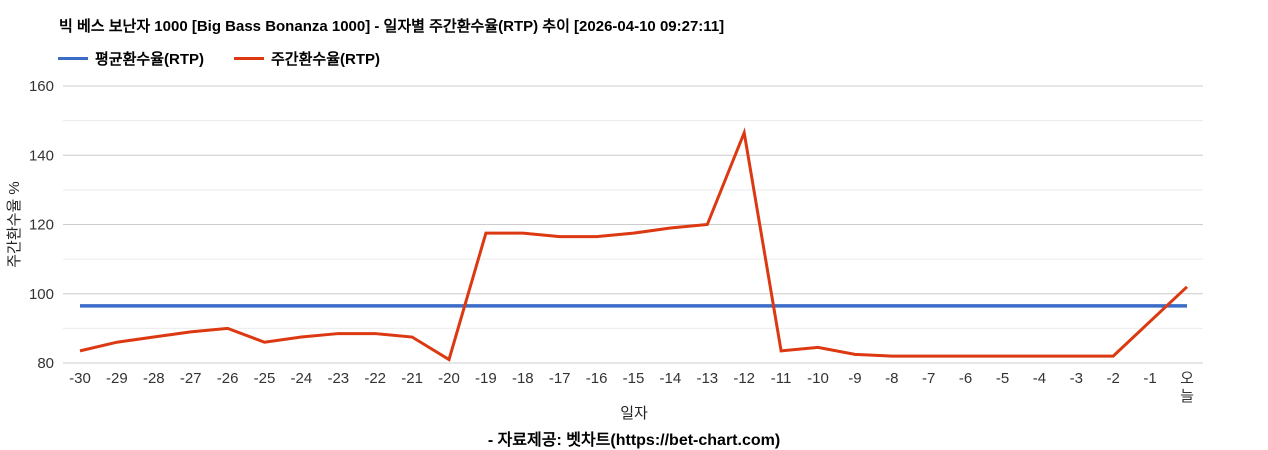  What do you see at coordinates (486, 378) in the screenshot?
I see `x-tick-label: -19` at bounding box center [486, 378].